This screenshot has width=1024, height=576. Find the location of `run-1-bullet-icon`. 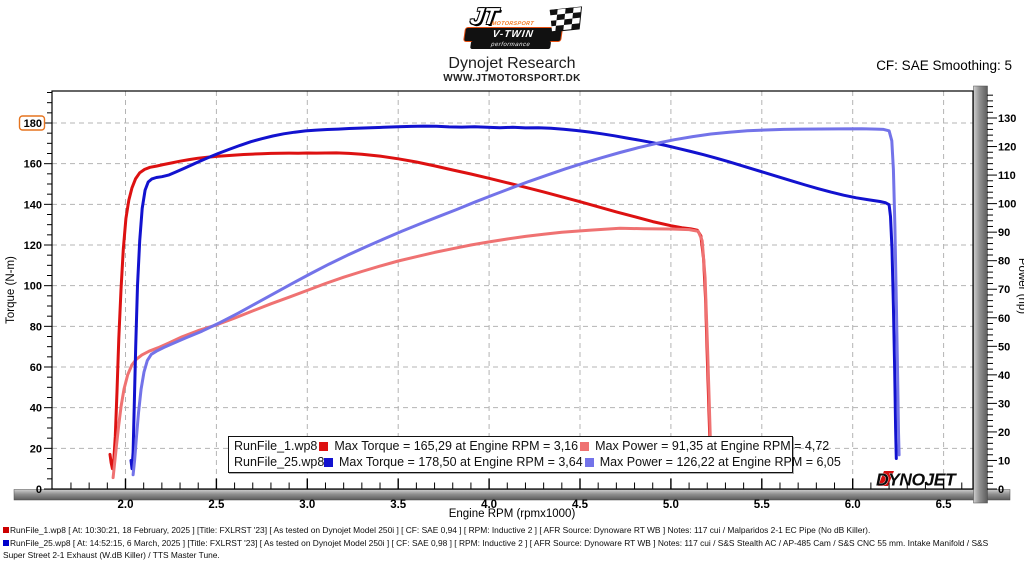

run-1-bullet-icon is located at coordinates (6, 530).